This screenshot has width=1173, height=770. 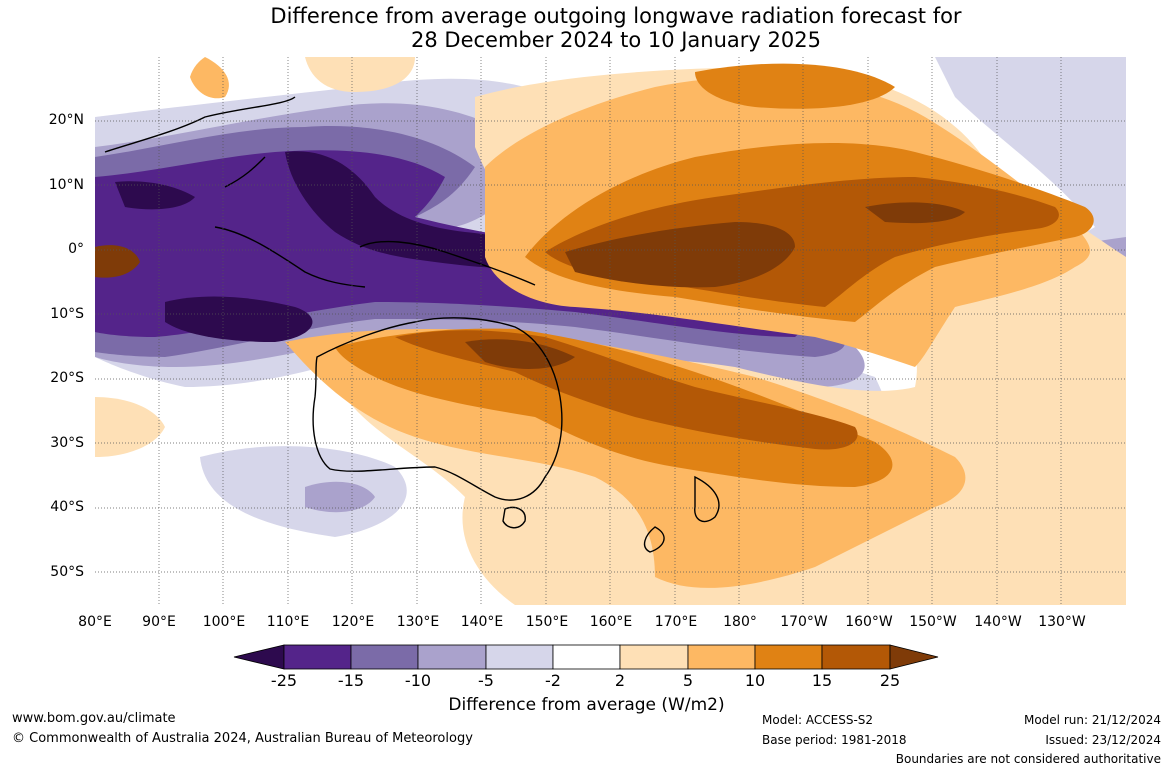 I want to click on colorbar-segment-pos10, so click(x=788, y=657).